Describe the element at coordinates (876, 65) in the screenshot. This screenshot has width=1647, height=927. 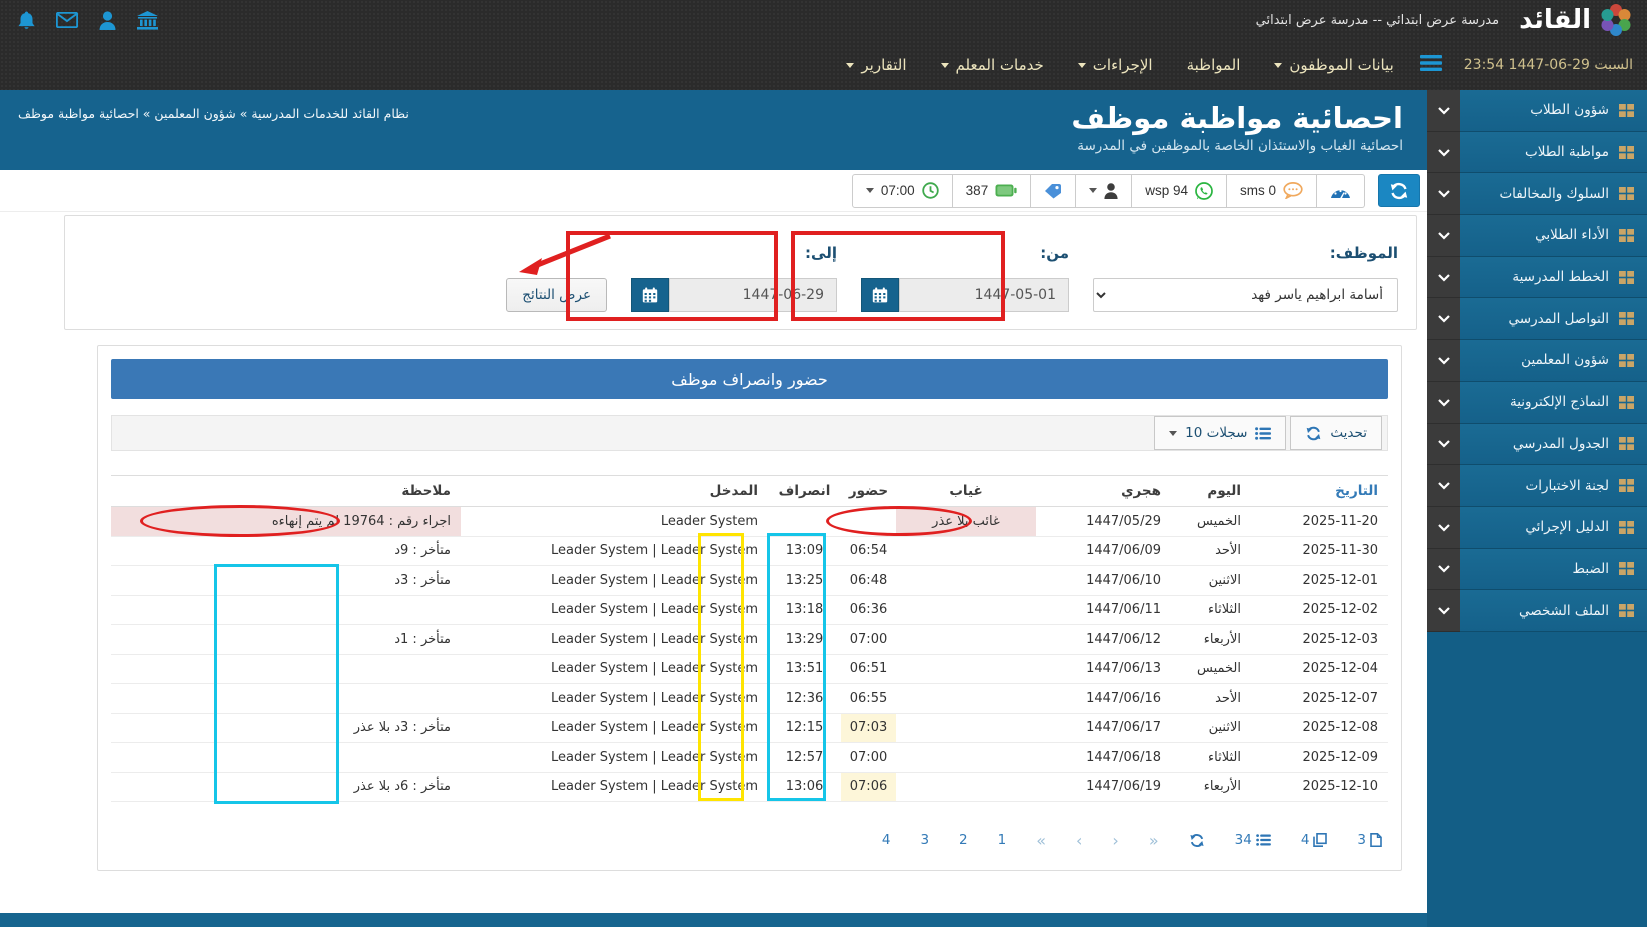
I see `menu-item-4: التقارير` at that location.